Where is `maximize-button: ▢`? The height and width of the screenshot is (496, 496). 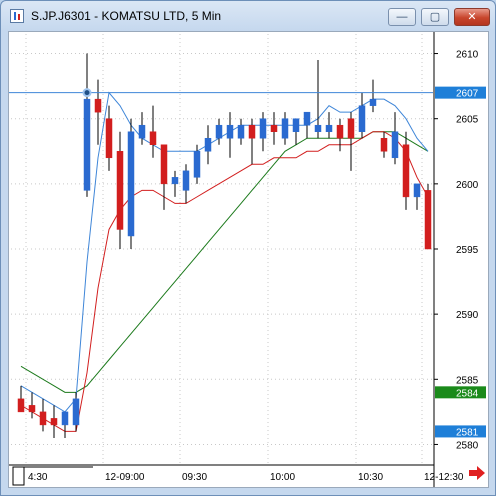
maximize-button: ▢ is located at coordinates (435, 17).